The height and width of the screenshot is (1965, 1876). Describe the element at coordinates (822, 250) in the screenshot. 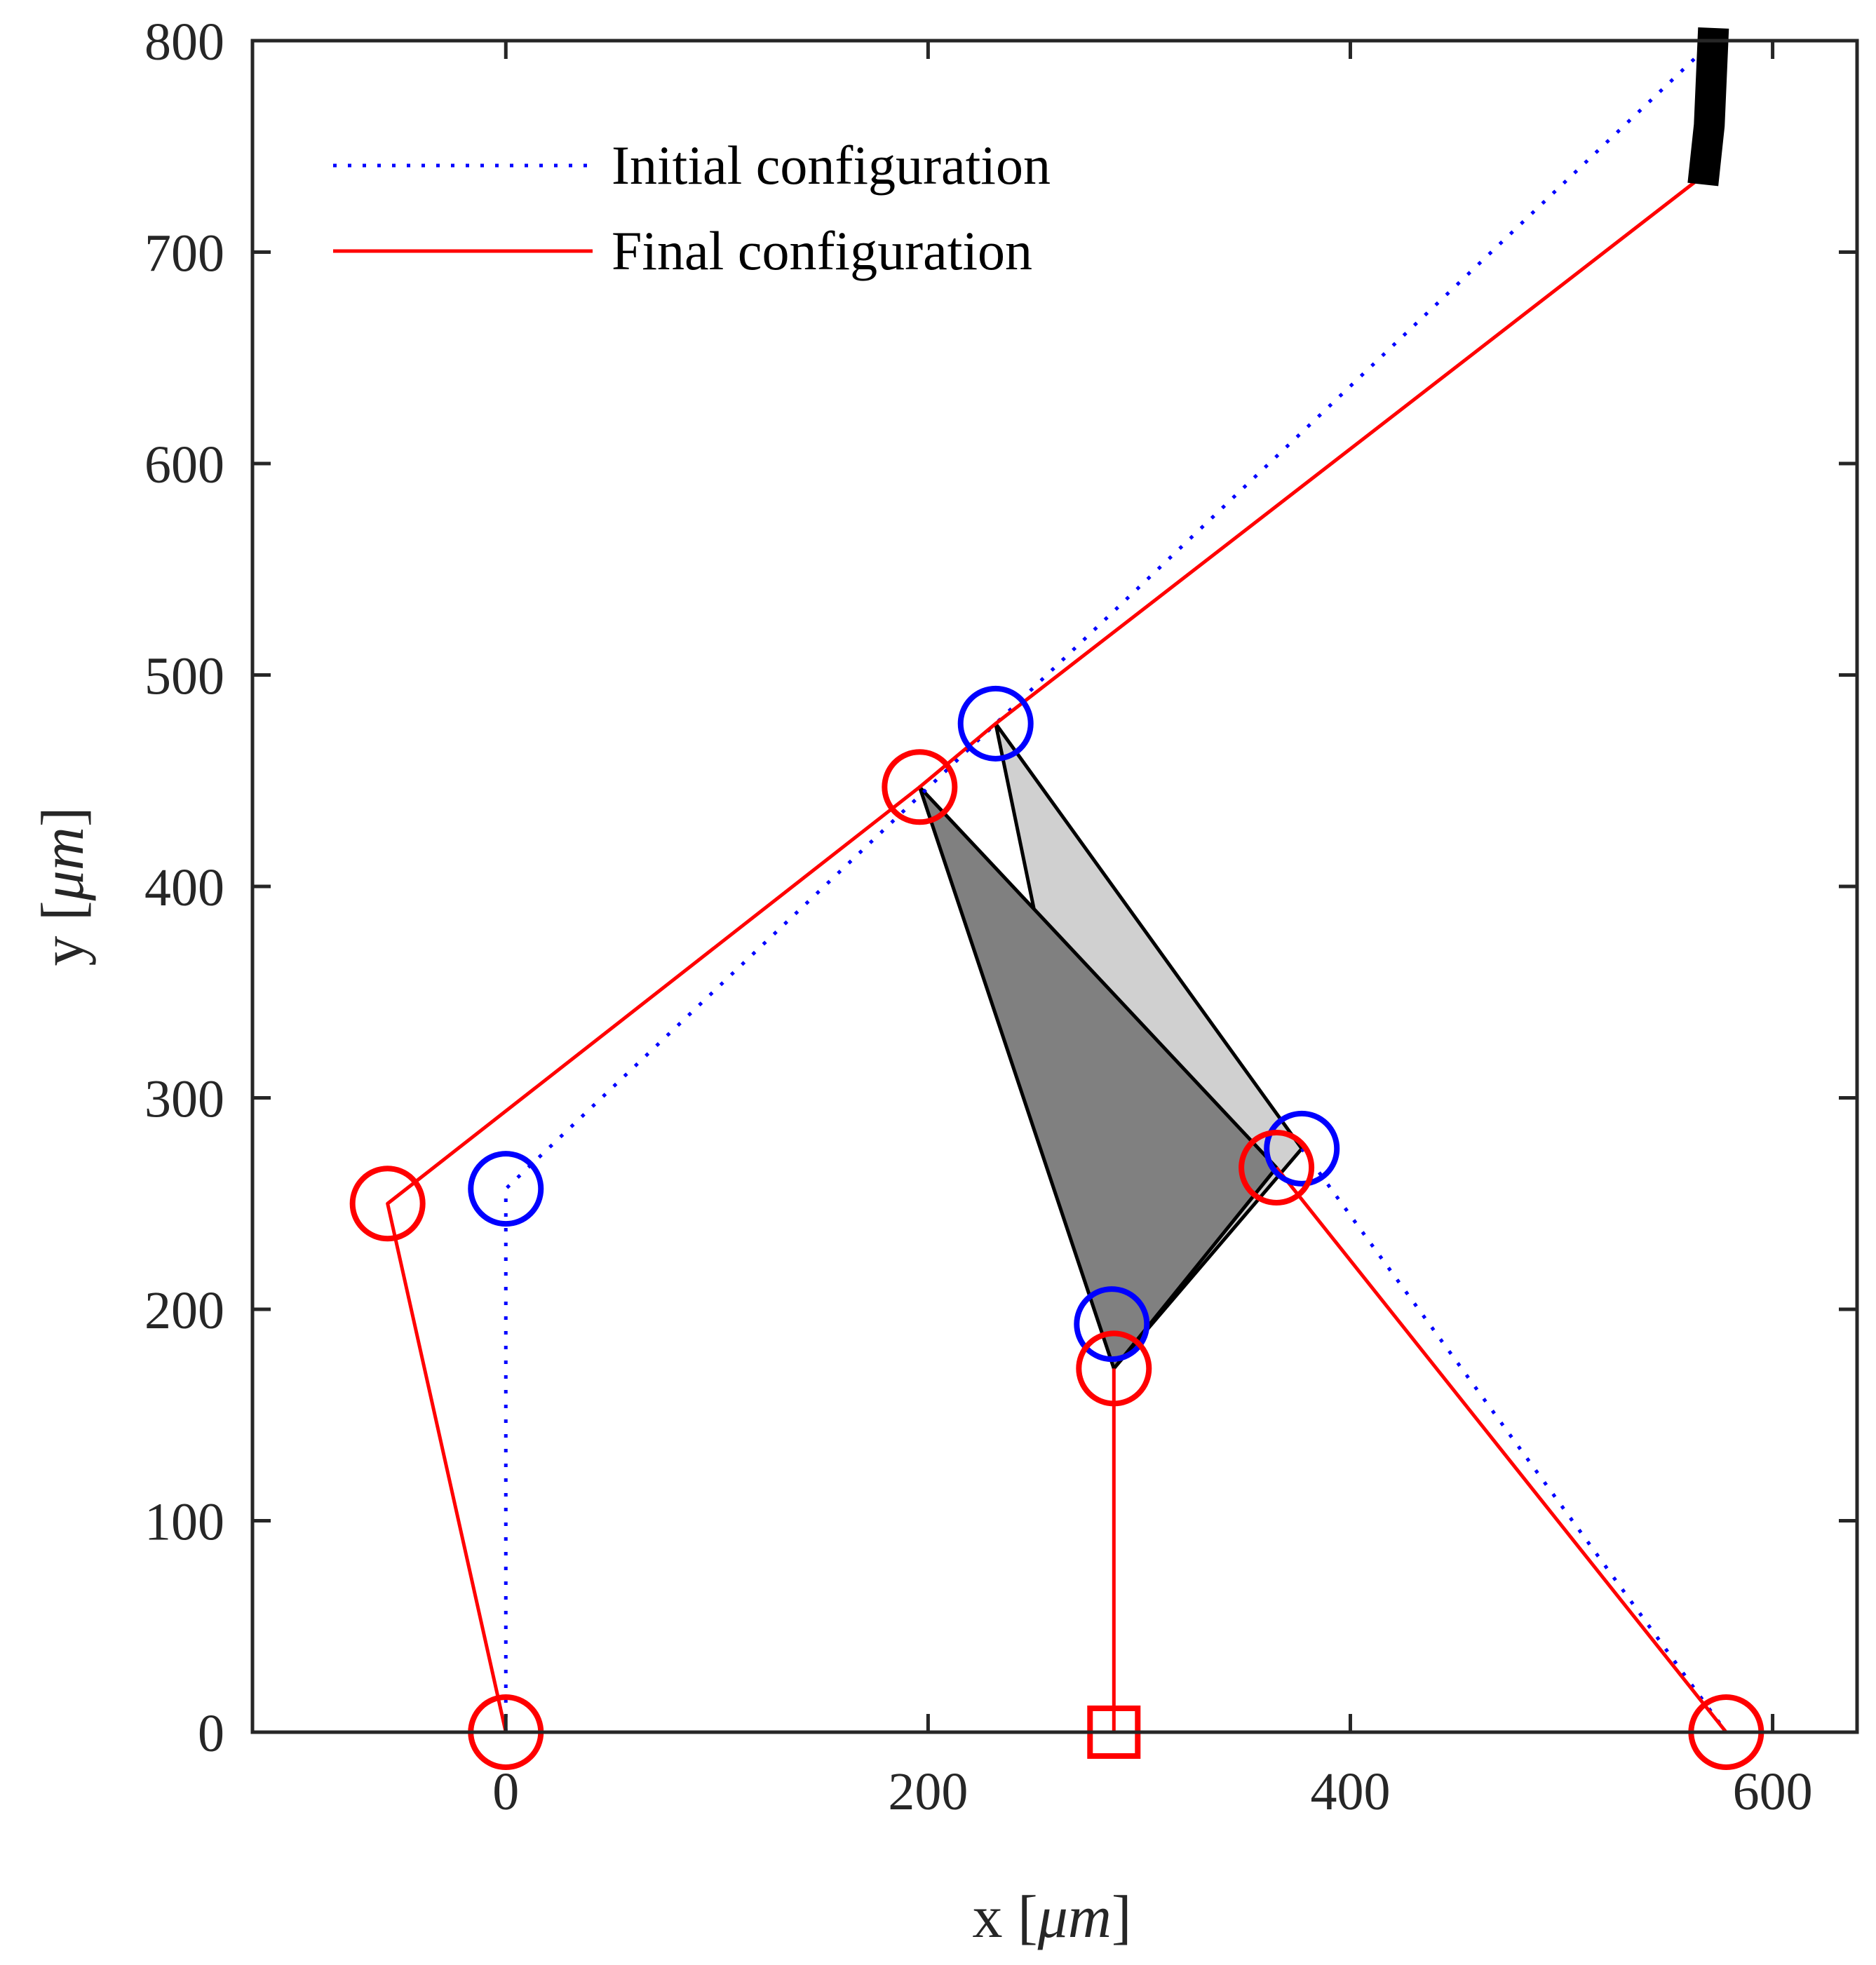

I see `legend-label-final: Final configuration` at that location.